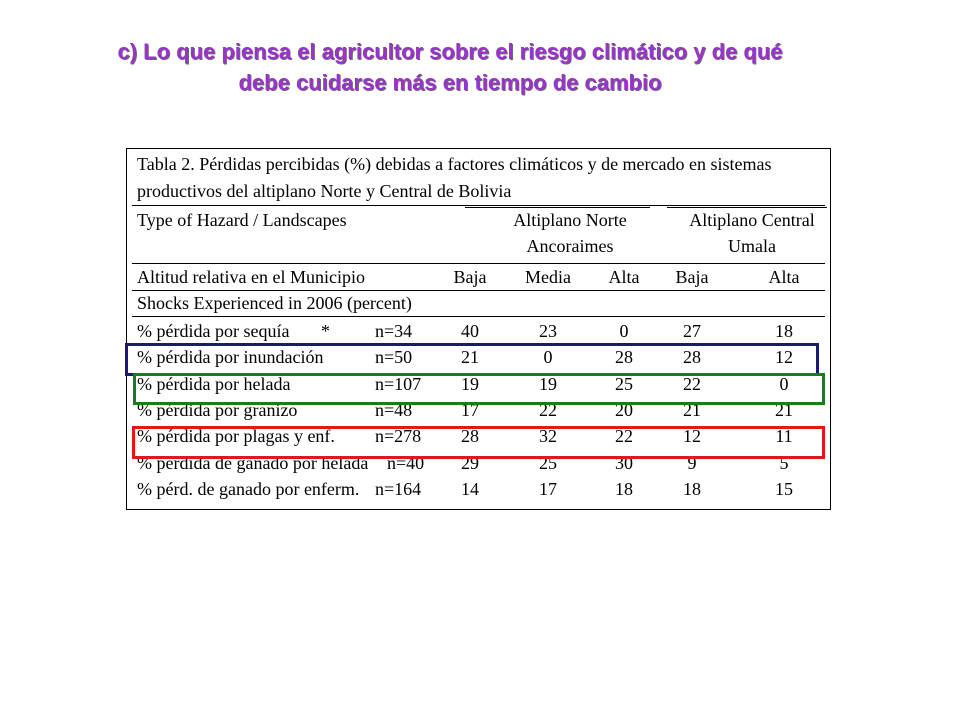  What do you see at coordinates (236, 436) in the screenshot?
I see `row-label: % pérdida por plagas y enf.` at bounding box center [236, 436].